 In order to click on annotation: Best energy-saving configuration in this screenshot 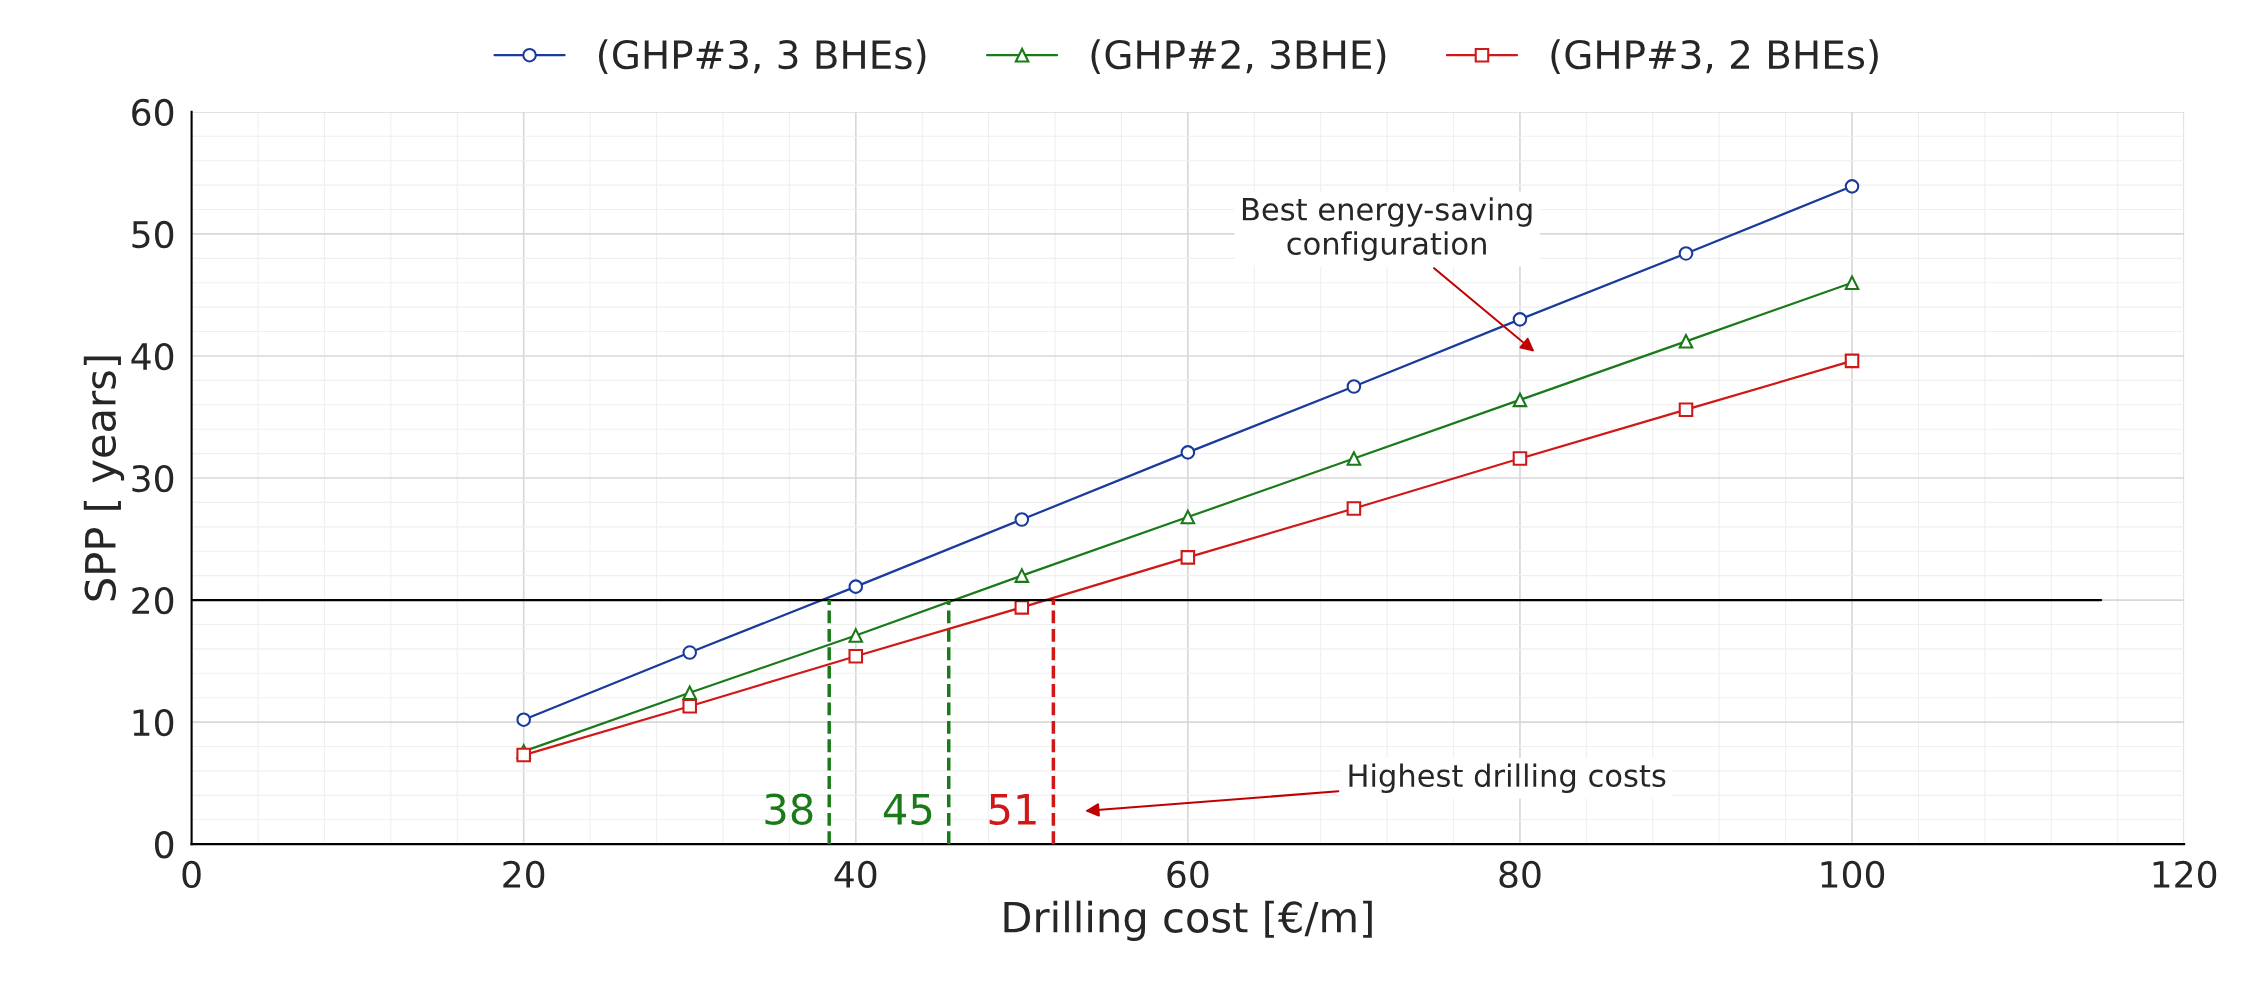, I will do `click(1387, 229)`.